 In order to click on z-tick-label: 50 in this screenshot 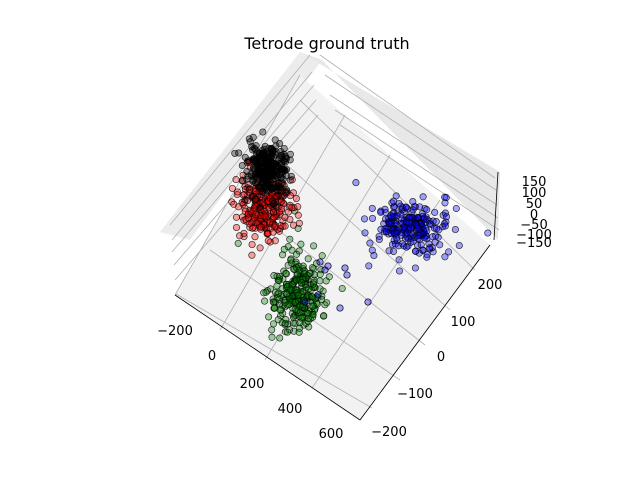, I will do `click(534, 204)`.